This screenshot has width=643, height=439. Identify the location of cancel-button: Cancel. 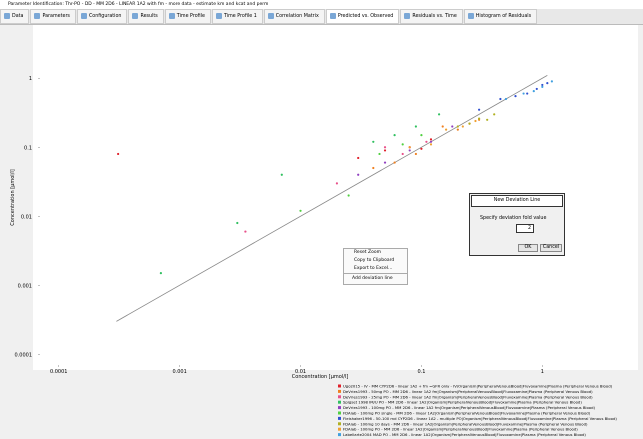
(551, 248).